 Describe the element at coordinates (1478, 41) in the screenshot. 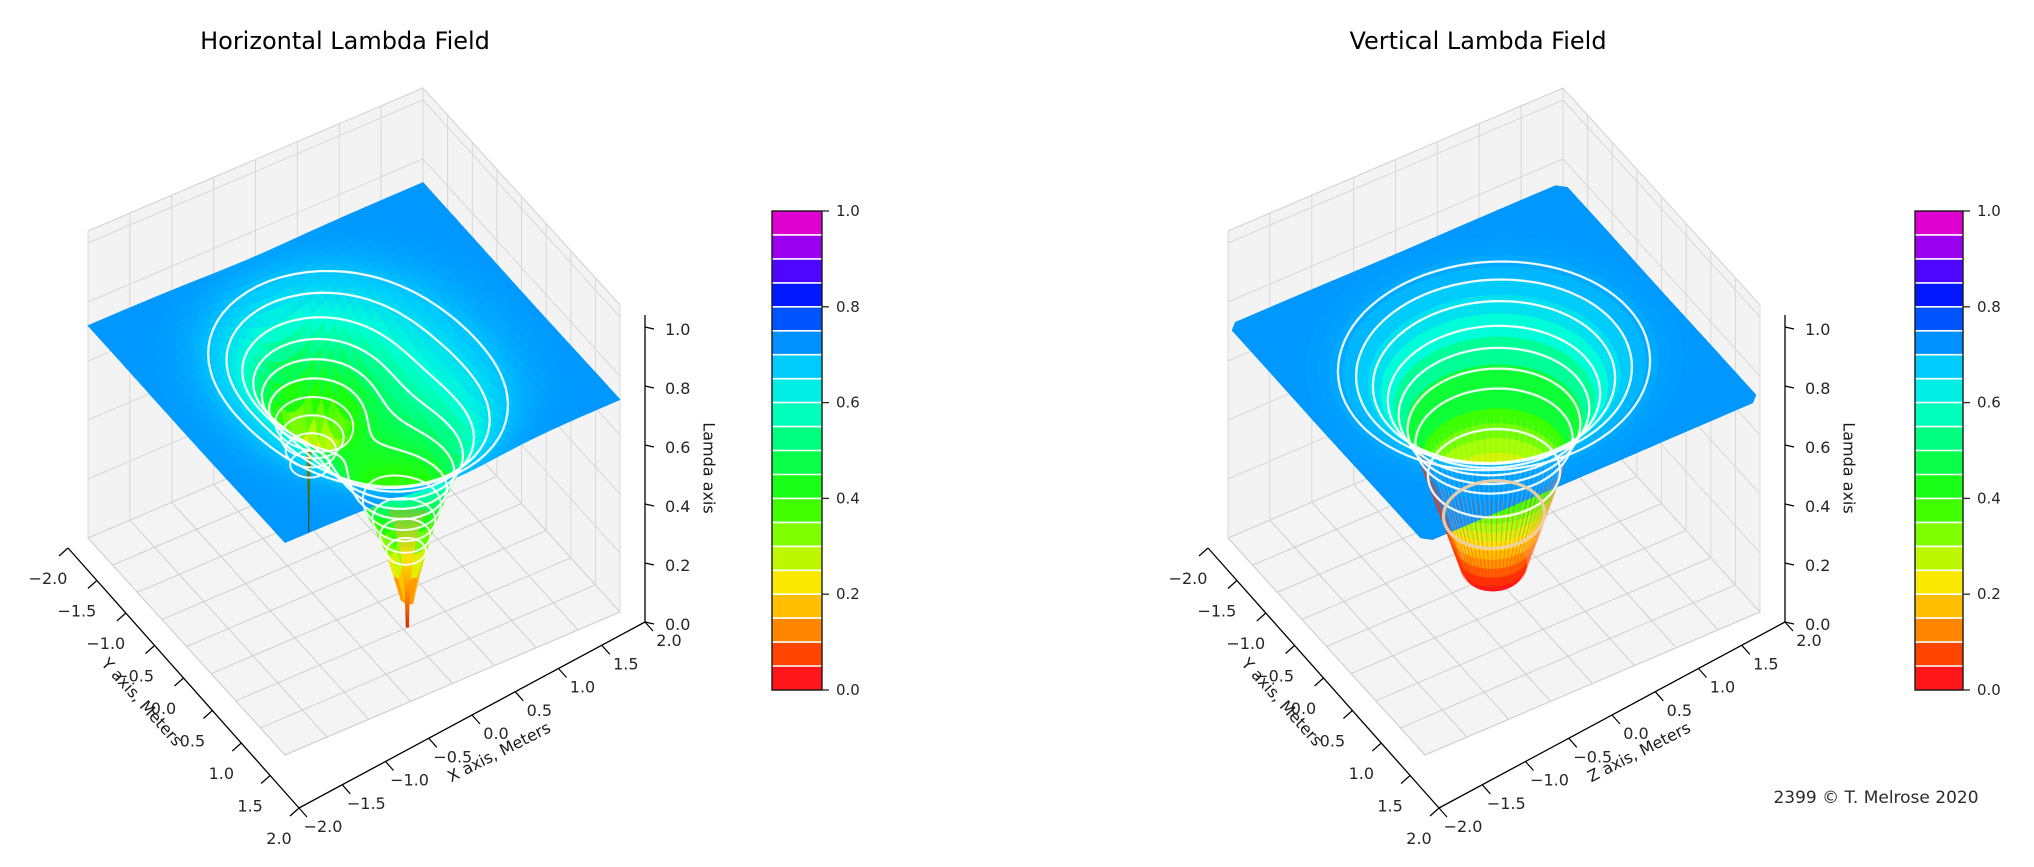

I see `plot-title-right: Vertical Lambda Field` at that location.